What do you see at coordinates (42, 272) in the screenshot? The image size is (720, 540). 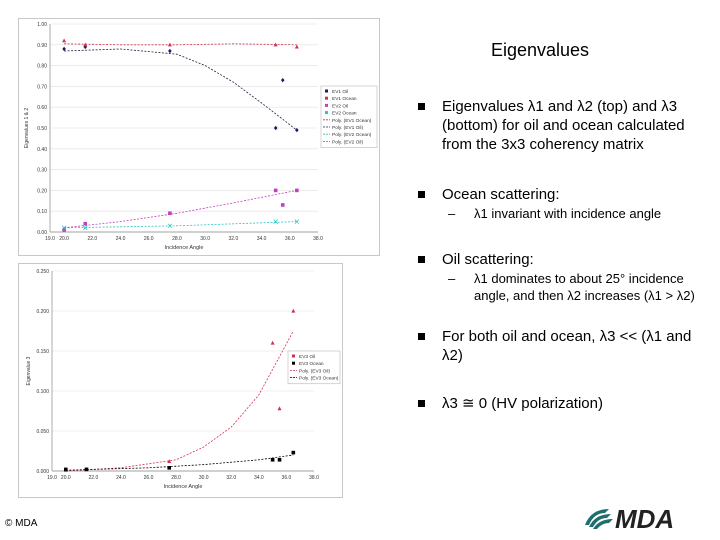 I see `y-tick-label: 0.250` at bounding box center [42, 272].